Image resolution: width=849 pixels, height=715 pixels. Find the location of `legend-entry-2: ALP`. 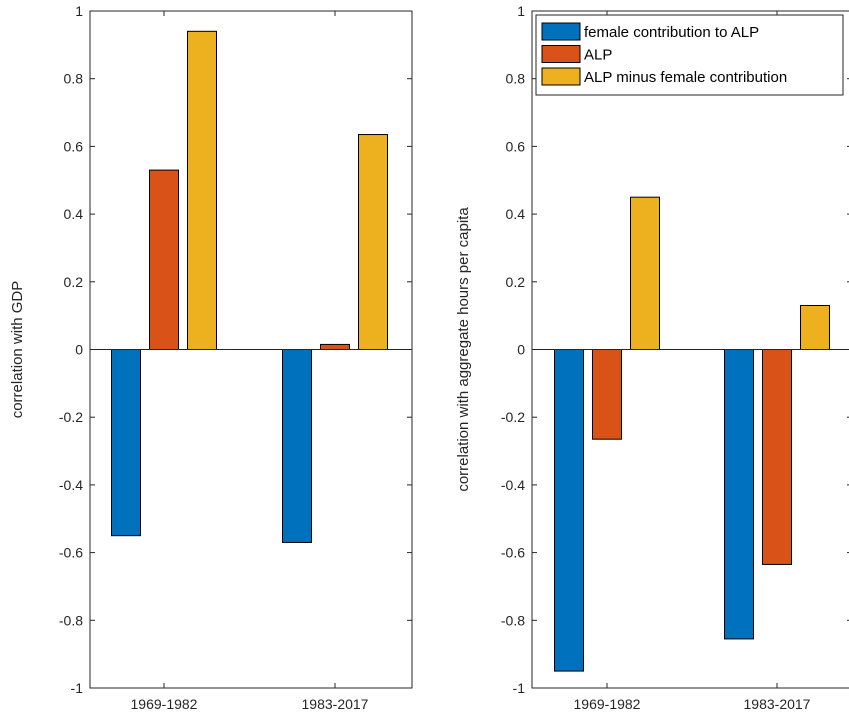

legend-entry-2: ALP is located at coordinates (598, 55).